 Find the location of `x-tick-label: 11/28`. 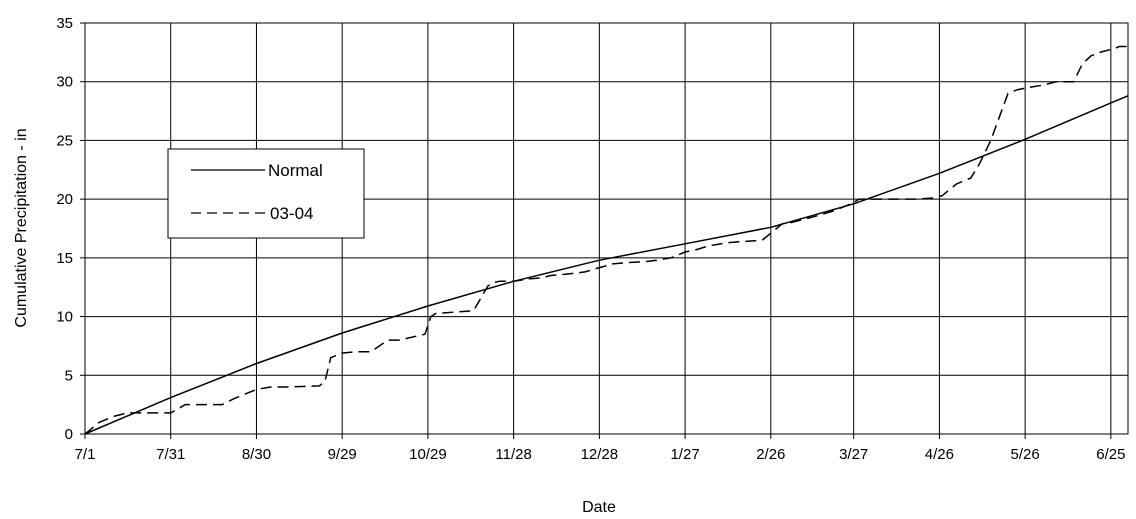

x-tick-label: 11/28 is located at coordinates (513, 454).